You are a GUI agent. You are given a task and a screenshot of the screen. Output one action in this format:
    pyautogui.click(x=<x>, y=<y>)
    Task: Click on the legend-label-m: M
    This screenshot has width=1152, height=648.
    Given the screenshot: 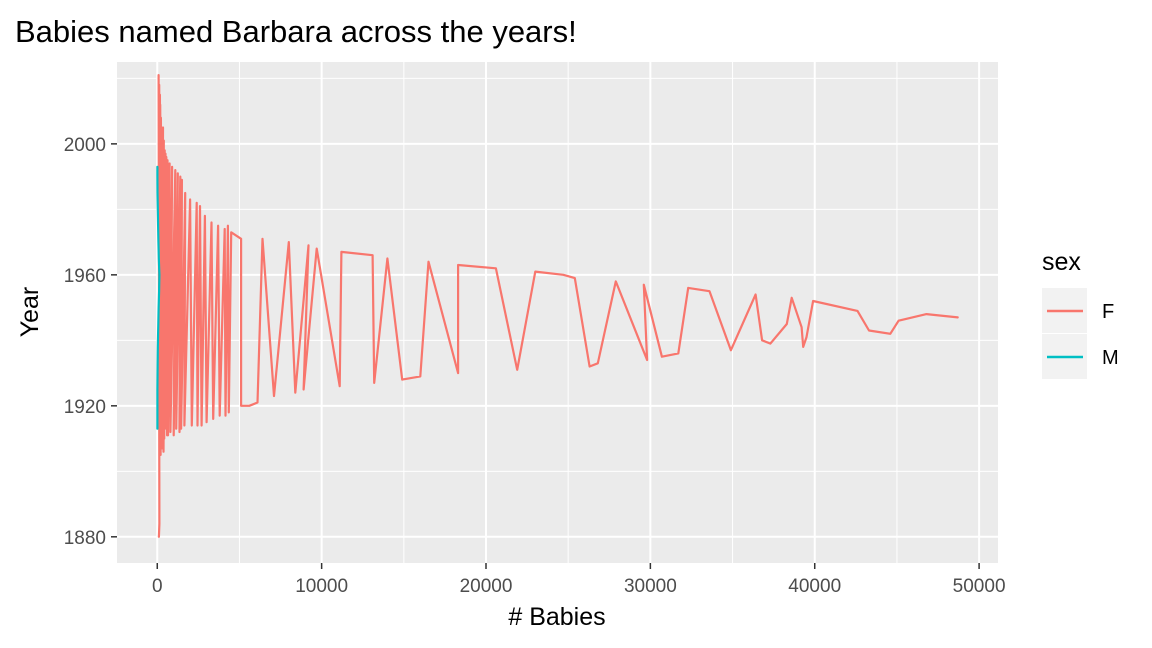 What is the action you would take?
    pyautogui.click(x=1110, y=358)
    